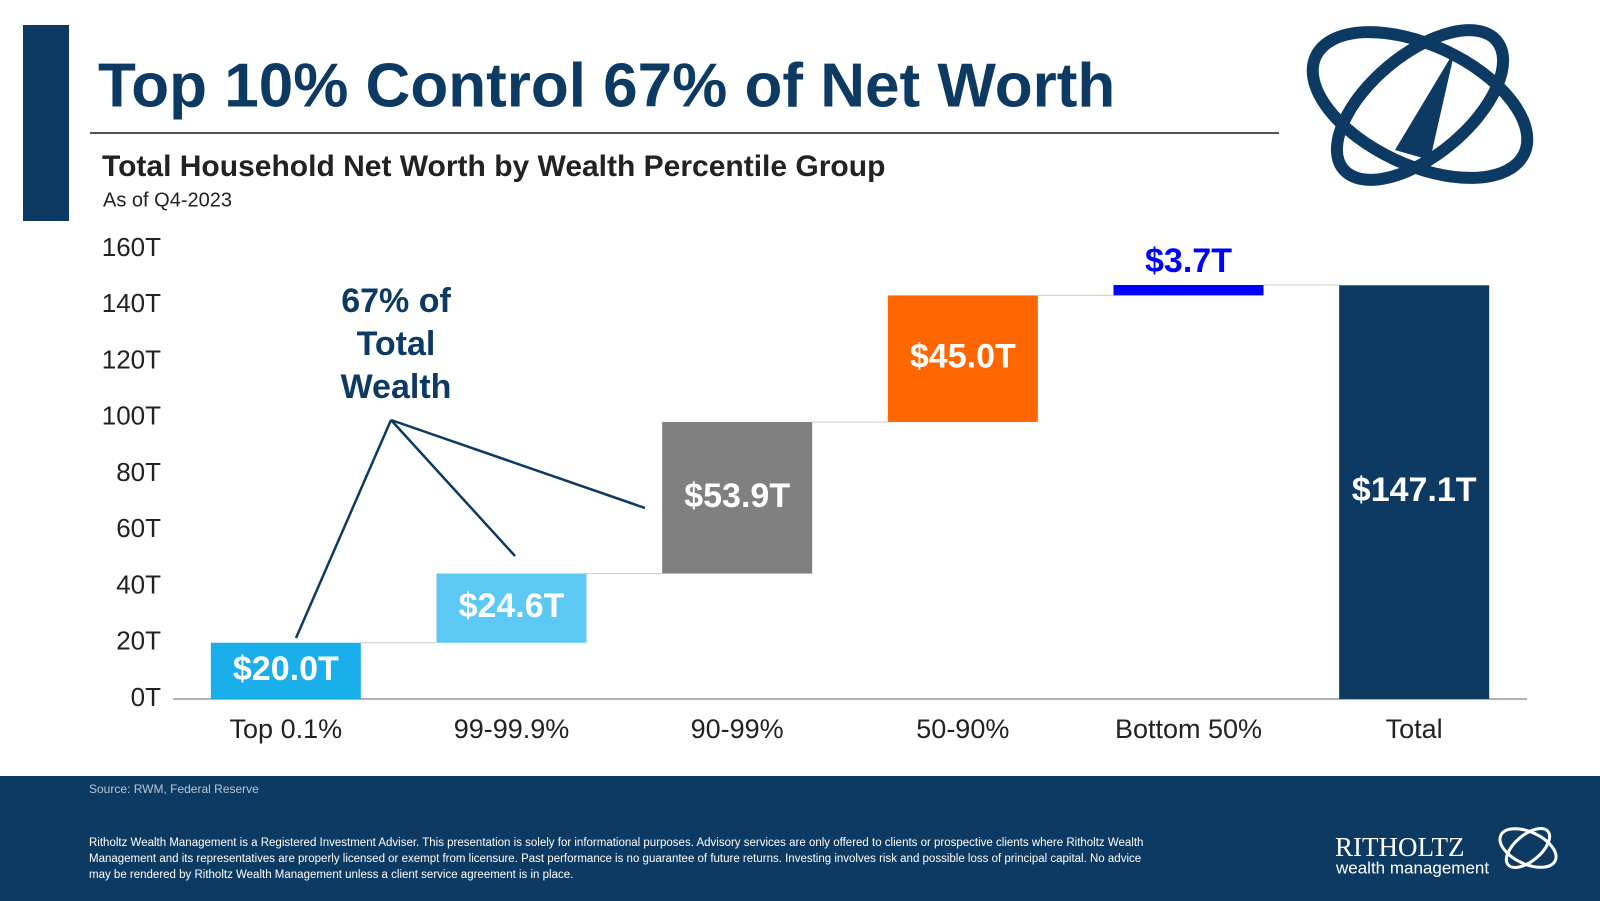 The height and width of the screenshot is (901, 1600). What do you see at coordinates (396, 344) in the screenshot?
I see `annotation: Total` at bounding box center [396, 344].